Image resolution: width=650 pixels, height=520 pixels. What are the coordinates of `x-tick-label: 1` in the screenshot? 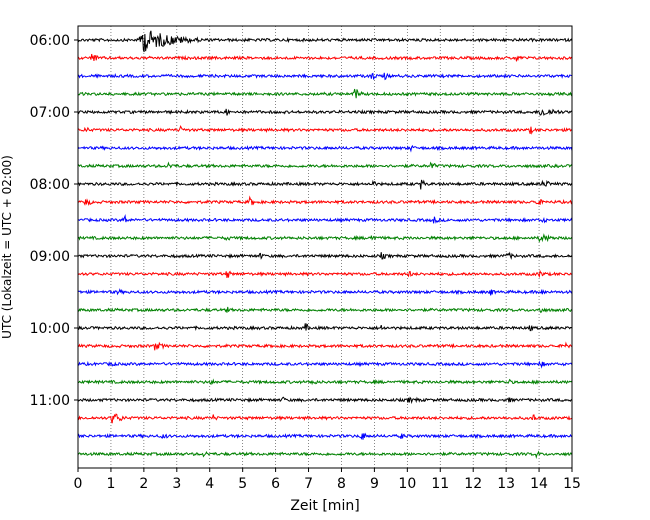 It's located at (110, 484).